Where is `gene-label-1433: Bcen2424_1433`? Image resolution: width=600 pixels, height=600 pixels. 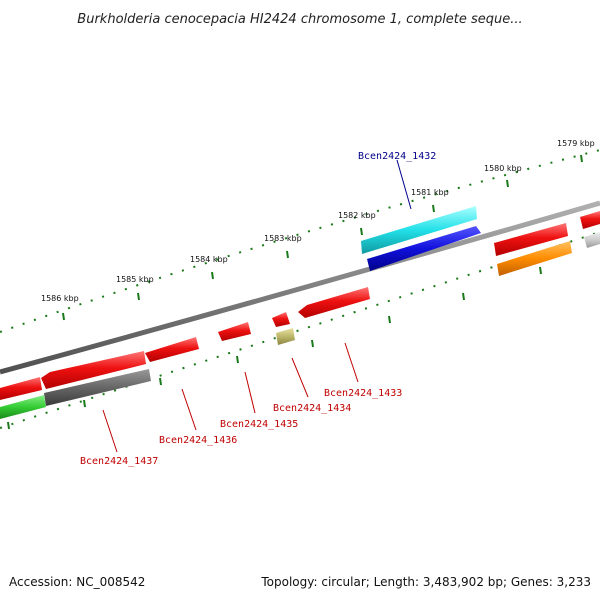 gene-label-1433: Bcen2424_1433 is located at coordinates (363, 393).